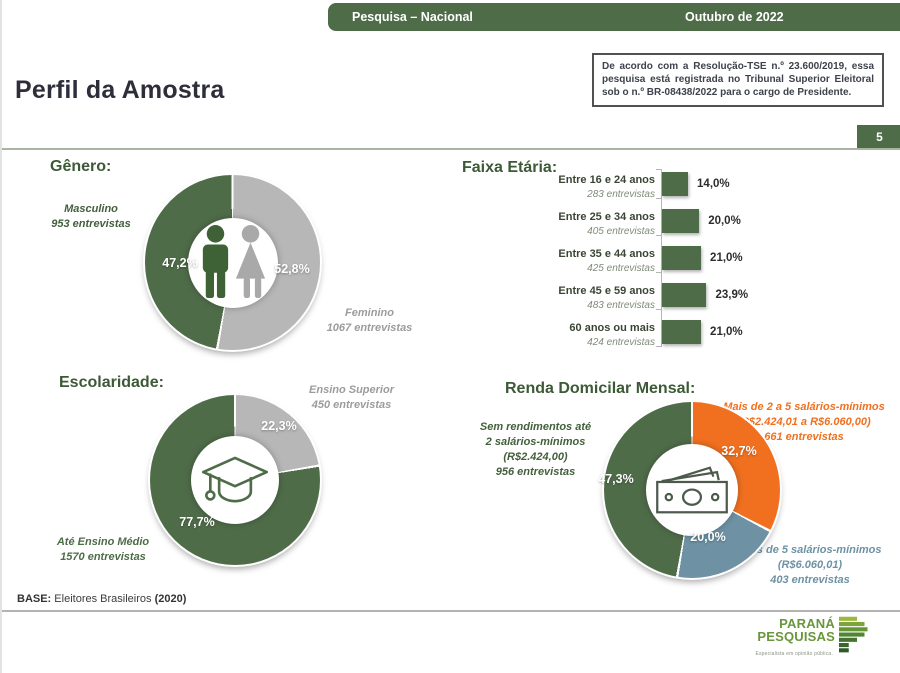 This screenshot has height=673, width=900. What do you see at coordinates (621, 232) in the screenshot?
I see `age-row-sublabel: 405 entrevistas` at bounding box center [621, 232].